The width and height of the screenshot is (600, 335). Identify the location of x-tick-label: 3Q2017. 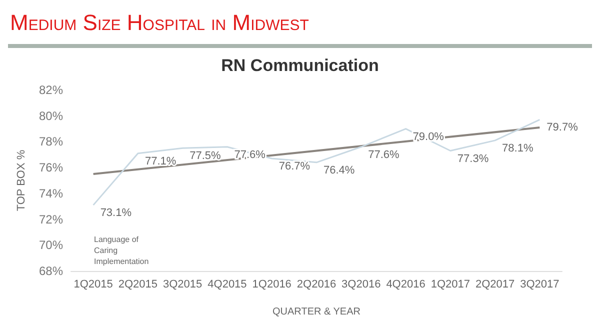
(540, 284).